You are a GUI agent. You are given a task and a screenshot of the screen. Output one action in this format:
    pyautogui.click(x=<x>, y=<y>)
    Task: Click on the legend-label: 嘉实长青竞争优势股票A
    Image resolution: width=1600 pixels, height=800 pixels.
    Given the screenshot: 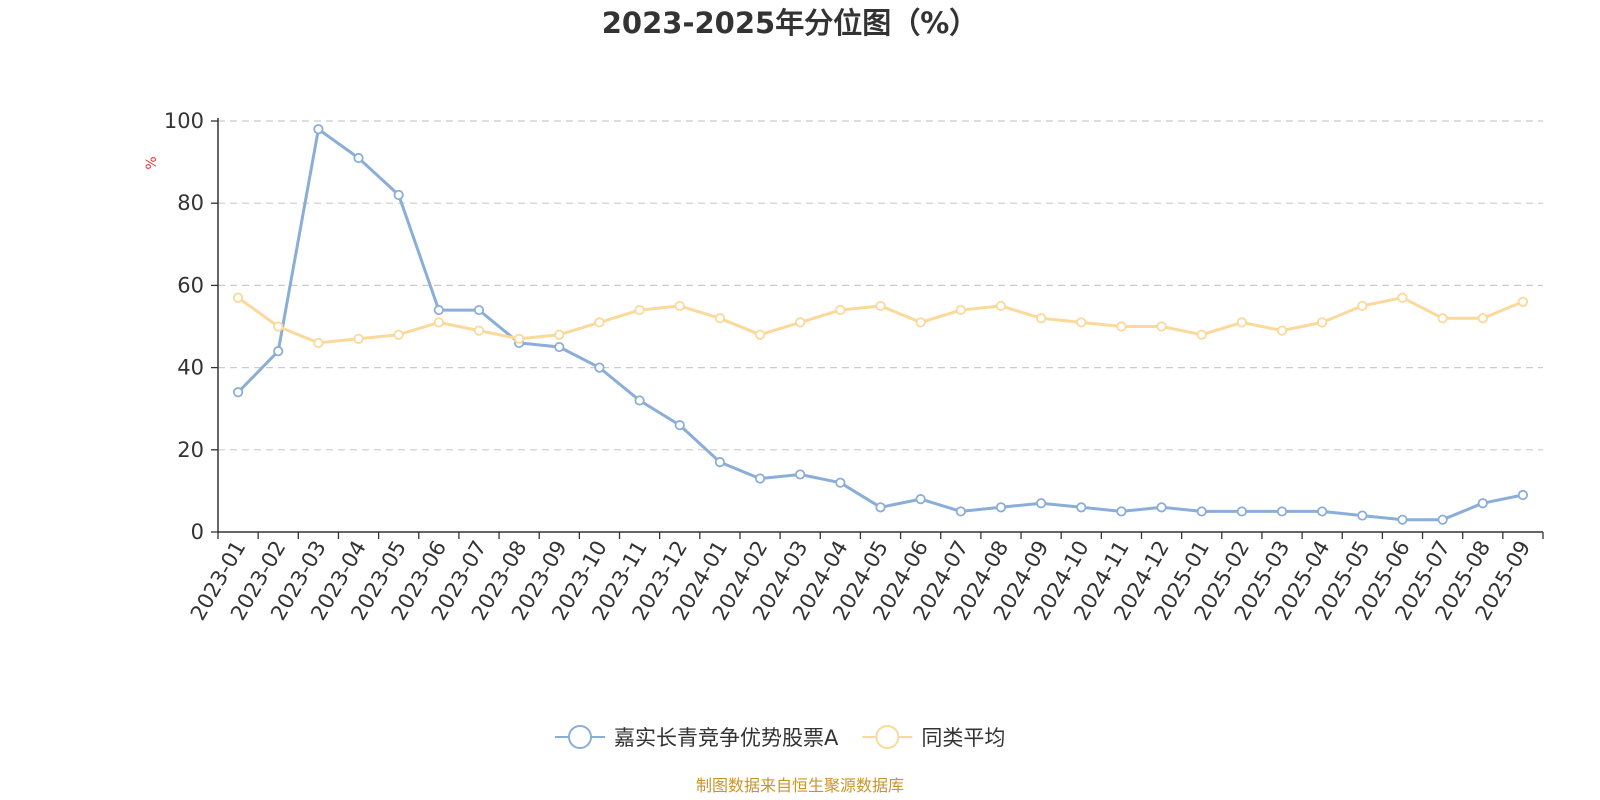 What is the action you would take?
    pyautogui.click(x=726, y=738)
    